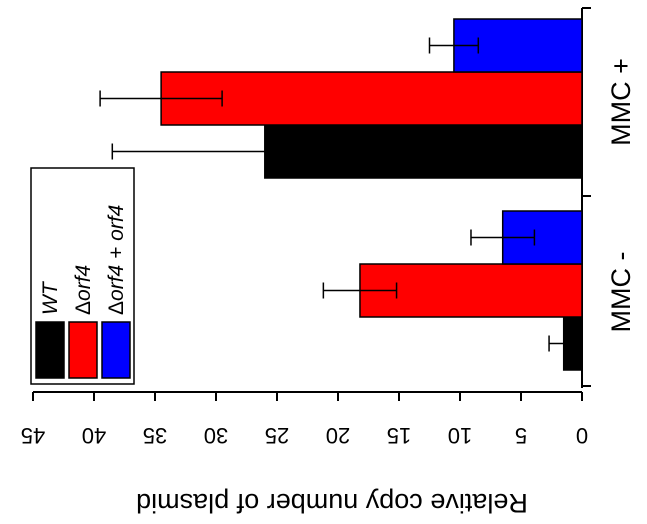 This screenshot has height=524, width=647. Describe the element at coordinates (116, 253) in the screenshot. I see `legend-label-text: orf4 + orf4` at that location.